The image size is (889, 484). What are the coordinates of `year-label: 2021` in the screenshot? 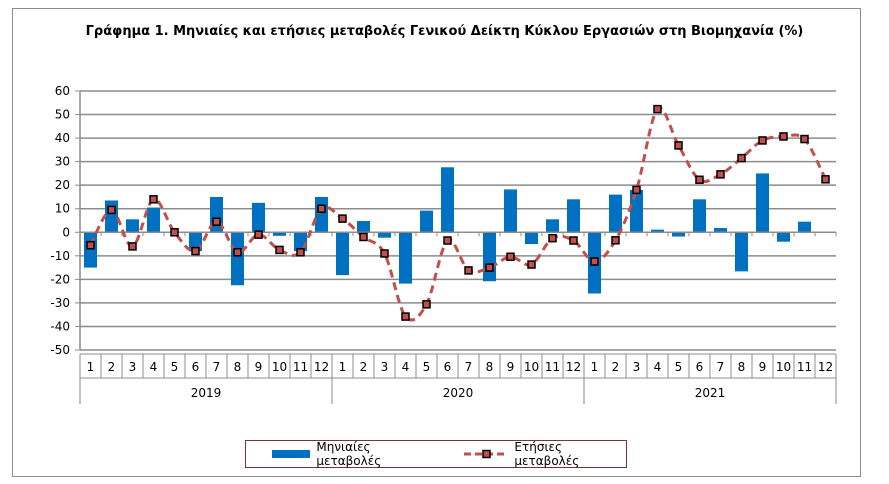 It's located at (710, 393).